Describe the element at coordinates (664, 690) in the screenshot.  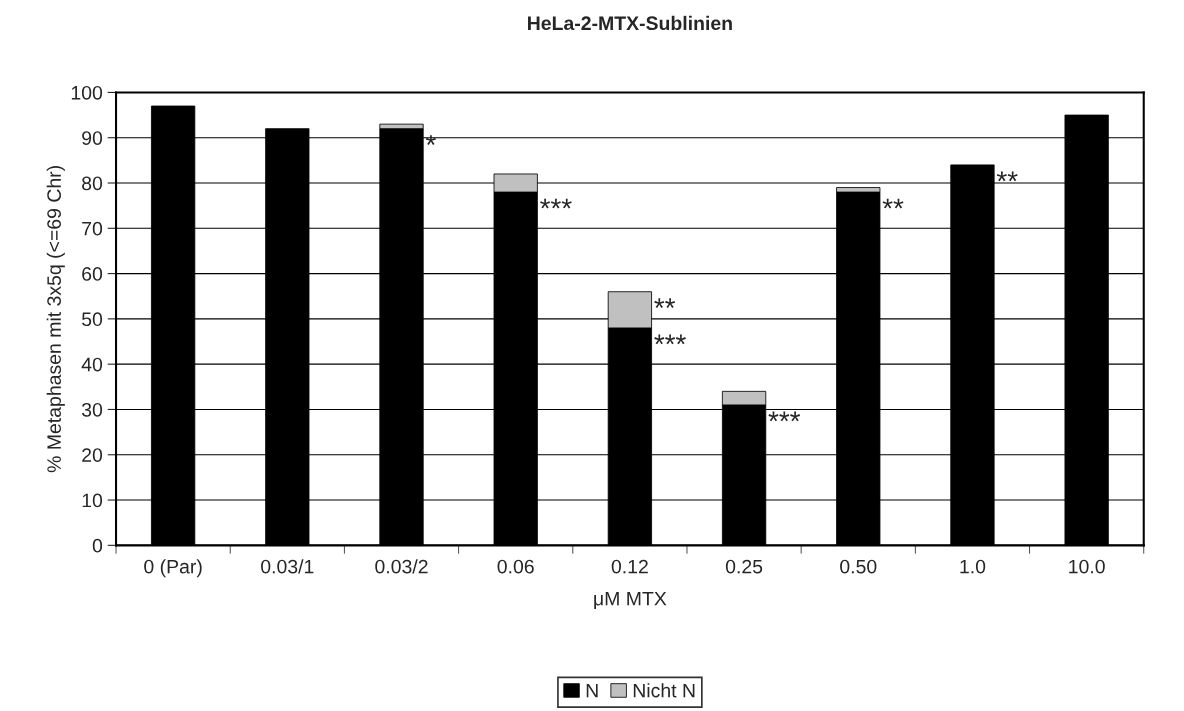
I see `legend-label: Nicht N` at that location.